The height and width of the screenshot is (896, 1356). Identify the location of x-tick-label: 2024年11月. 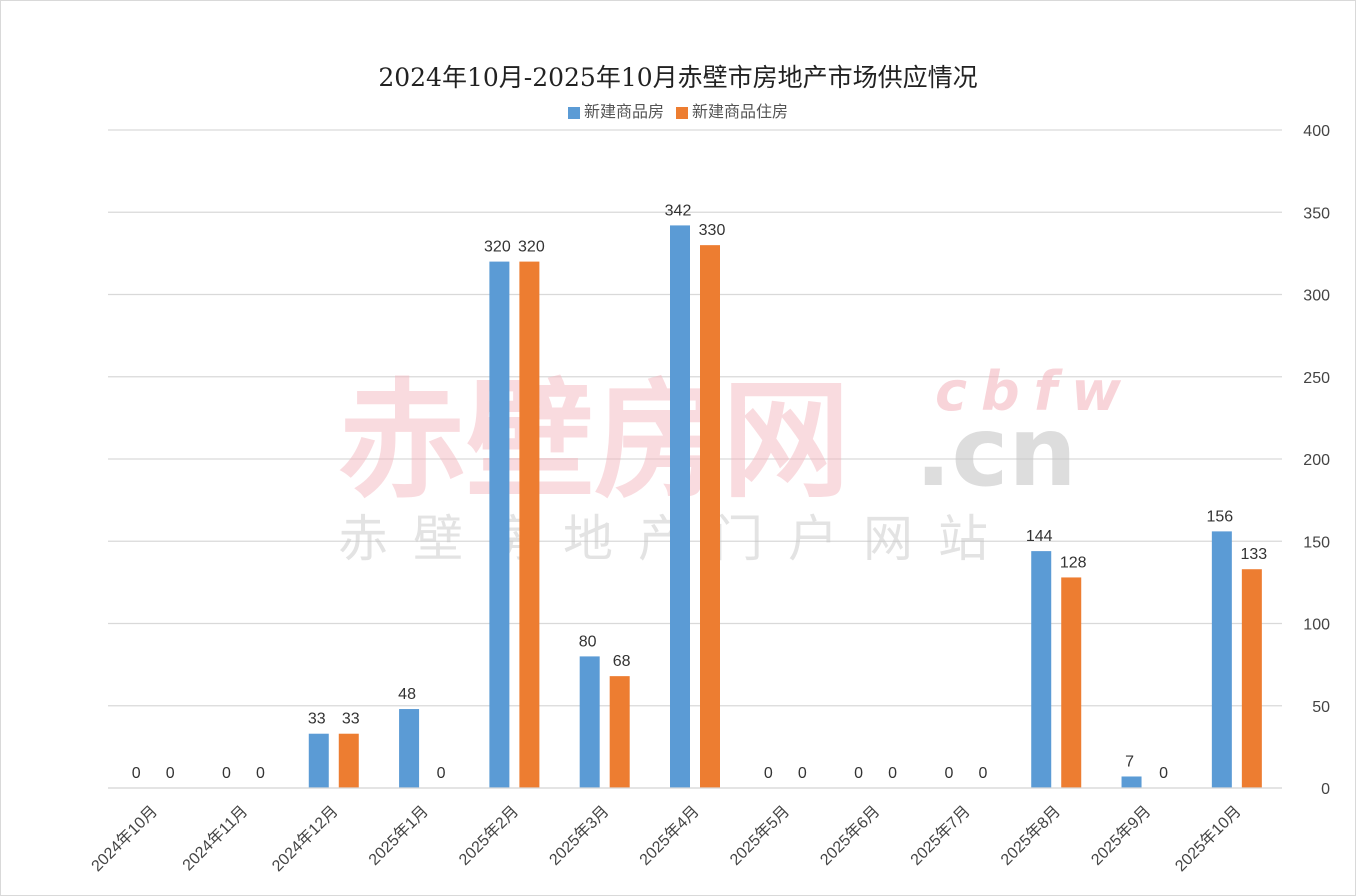
(215, 838).